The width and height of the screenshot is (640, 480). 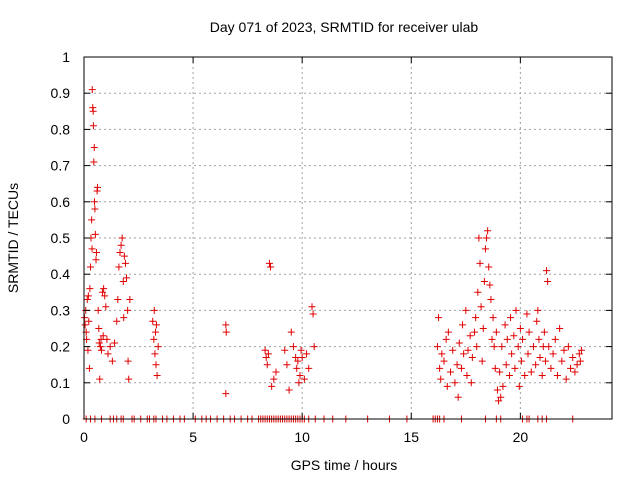 I want to click on y-tick-label: 0, so click(x=66, y=419).